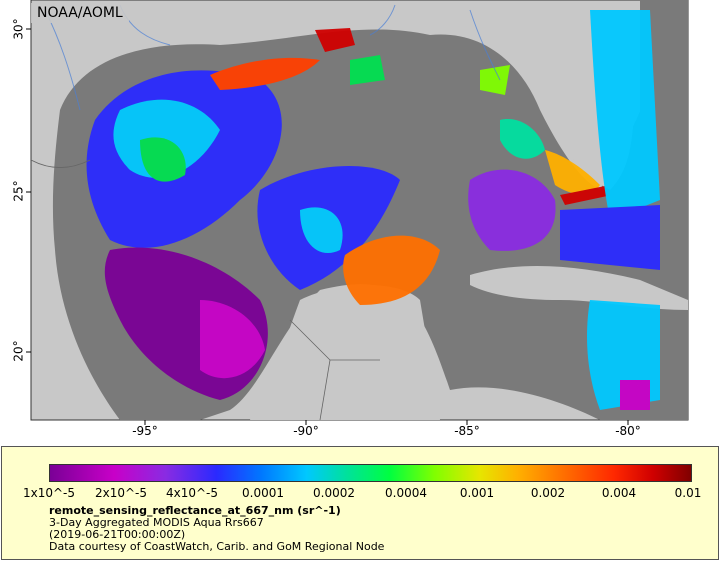 The image size is (720, 561). I want to click on colorbar-tick: 0.0002, so click(334, 493).